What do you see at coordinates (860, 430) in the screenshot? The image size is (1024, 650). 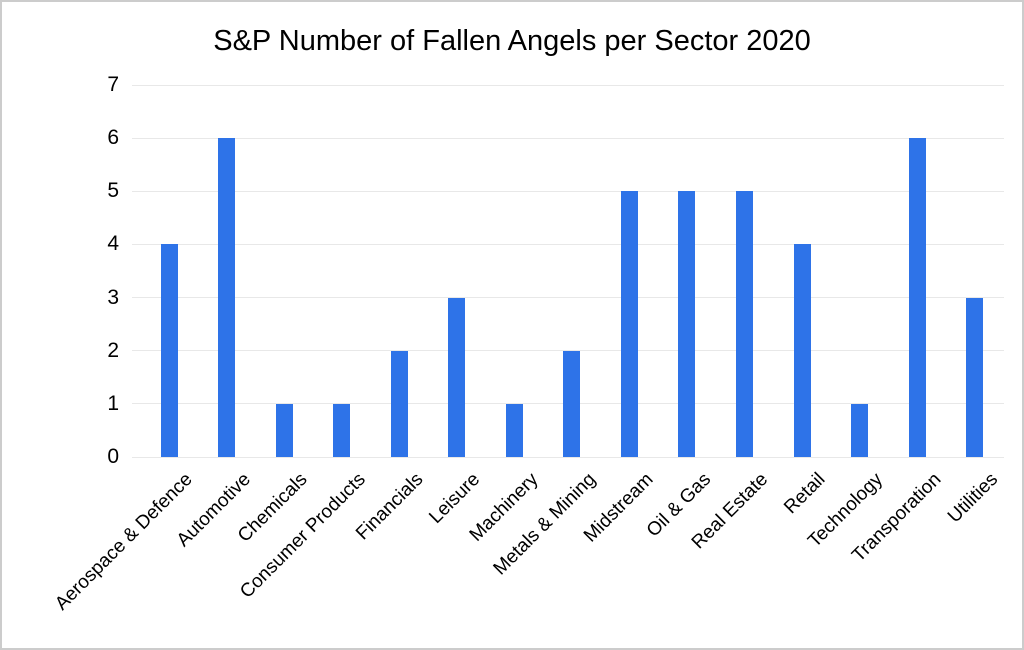 I see `bar-technology` at bounding box center [860, 430].